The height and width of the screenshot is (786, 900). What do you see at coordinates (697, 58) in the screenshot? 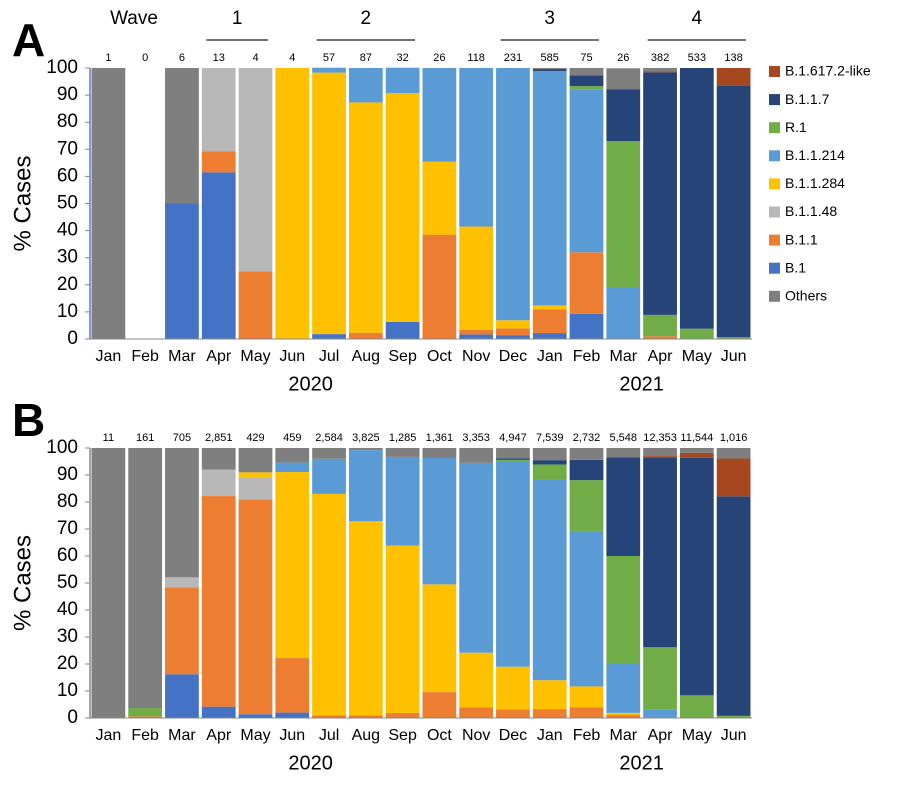
I see `sample-count: 533` at bounding box center [697, 58].